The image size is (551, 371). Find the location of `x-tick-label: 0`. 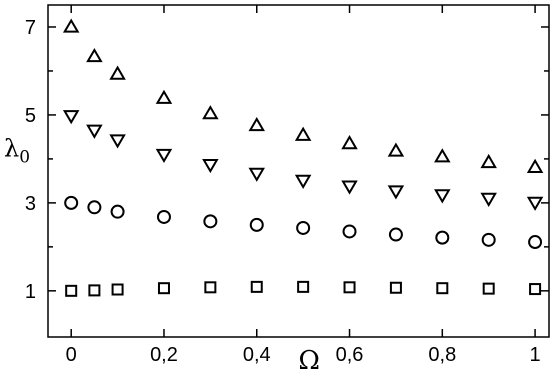

x-tick-label: 0 is located at coordinates (71, 355).